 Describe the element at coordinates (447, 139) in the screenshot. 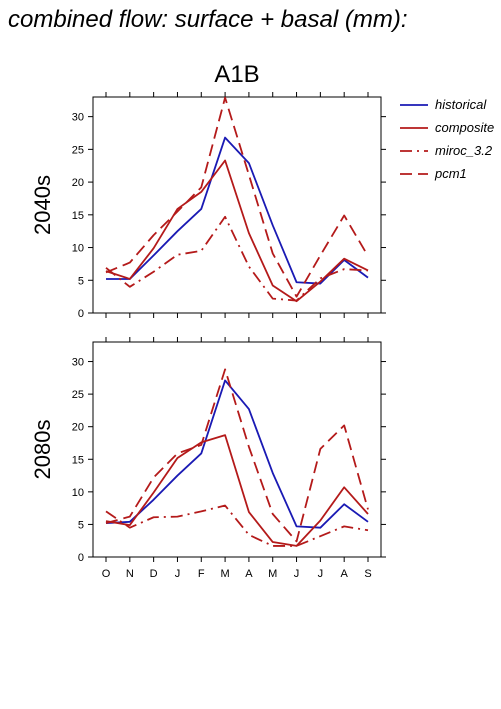

I see `chart-legend: historical composite miroc_3.2 pcm1` at that location.